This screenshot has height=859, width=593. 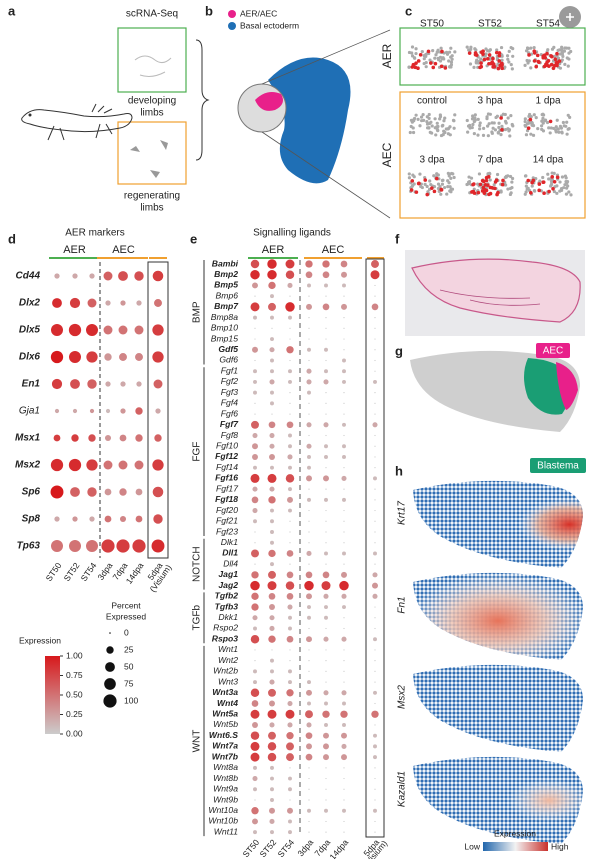 I want to click on panel-title: 3 hpa, so click(x=489, y=101).